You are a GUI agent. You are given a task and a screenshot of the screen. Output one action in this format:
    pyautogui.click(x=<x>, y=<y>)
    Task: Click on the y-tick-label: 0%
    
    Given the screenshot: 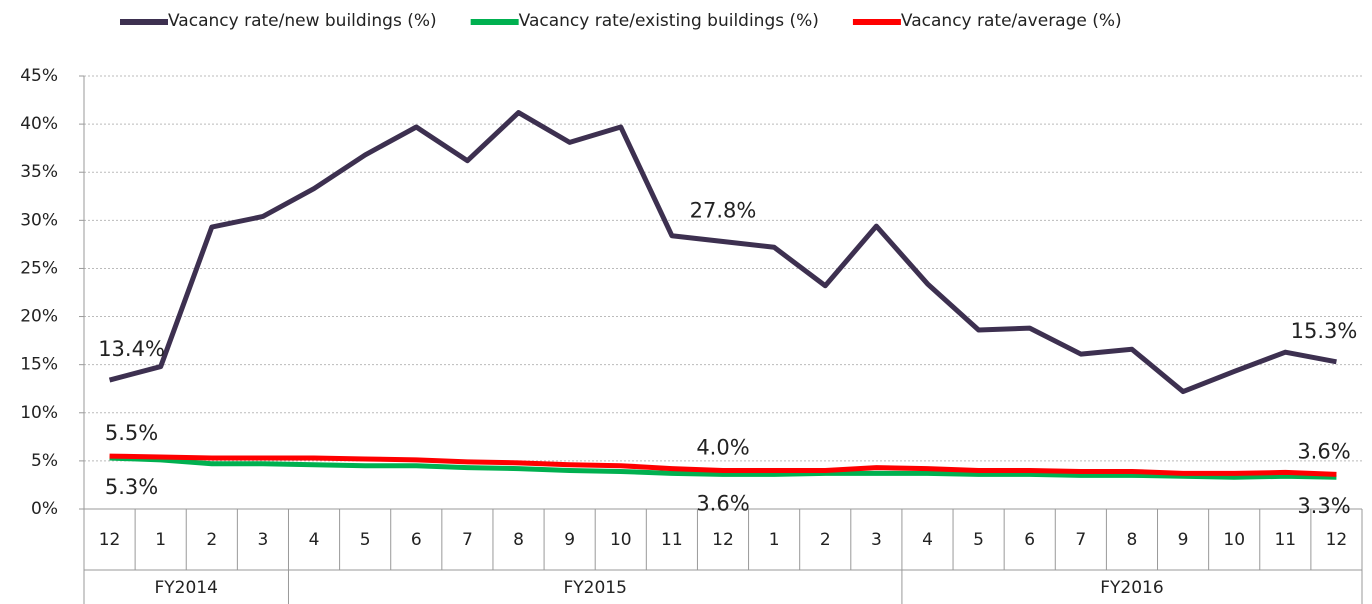 What is the action you would take?
    pyautogui.click(x=44, y=509)
    